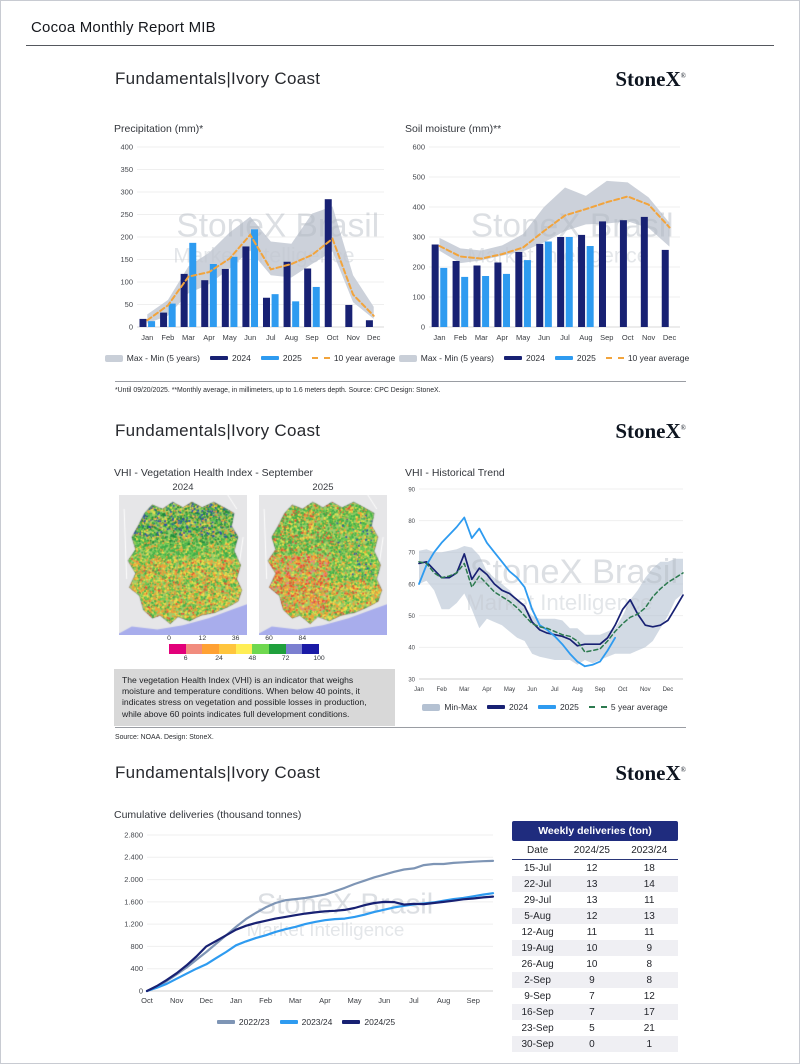 The width and height of the screenshot is (800, 1064). Describe the element at coordinates (400, 431) in the screenshot. I see `panel2-header: Fundamentals|Ivory Coast StoneX®` at that location.